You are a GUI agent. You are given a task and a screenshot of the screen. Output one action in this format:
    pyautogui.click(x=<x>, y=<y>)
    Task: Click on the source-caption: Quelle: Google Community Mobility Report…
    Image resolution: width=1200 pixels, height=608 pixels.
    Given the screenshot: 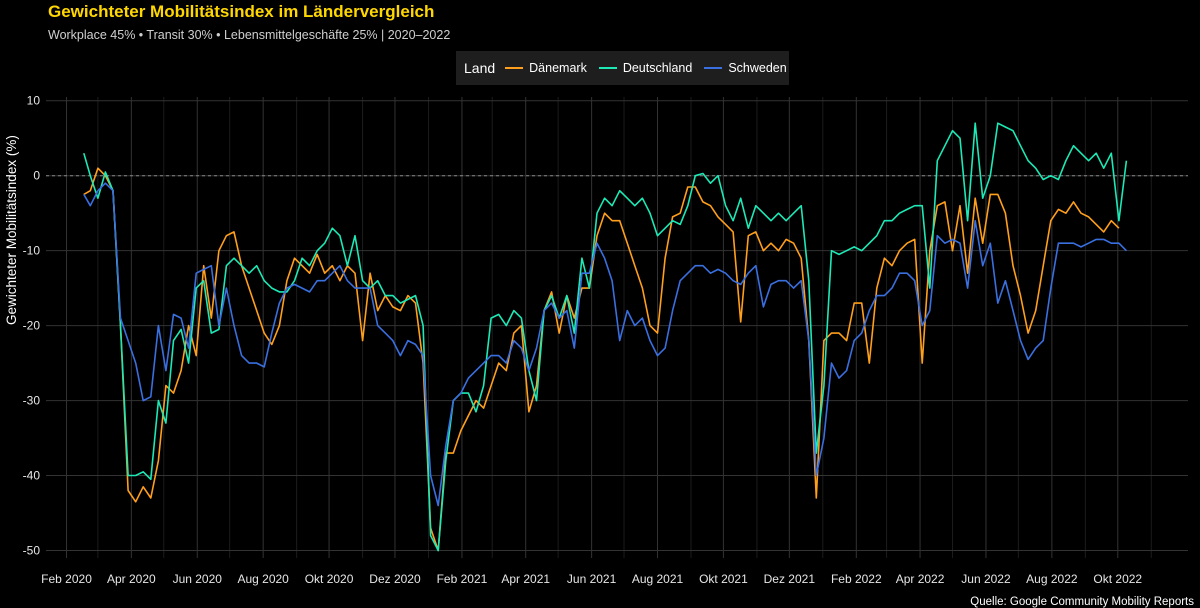 What is the action you would take?
    pyautogui.click(x=1082, y=602)
    